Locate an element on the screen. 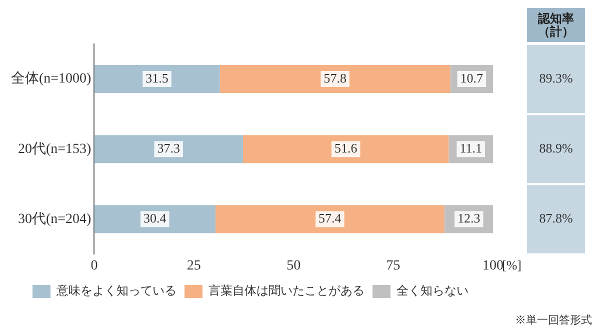 This screenshot has width=600, height=330. data-label: 12.3 is located at coordinates (469, 218).